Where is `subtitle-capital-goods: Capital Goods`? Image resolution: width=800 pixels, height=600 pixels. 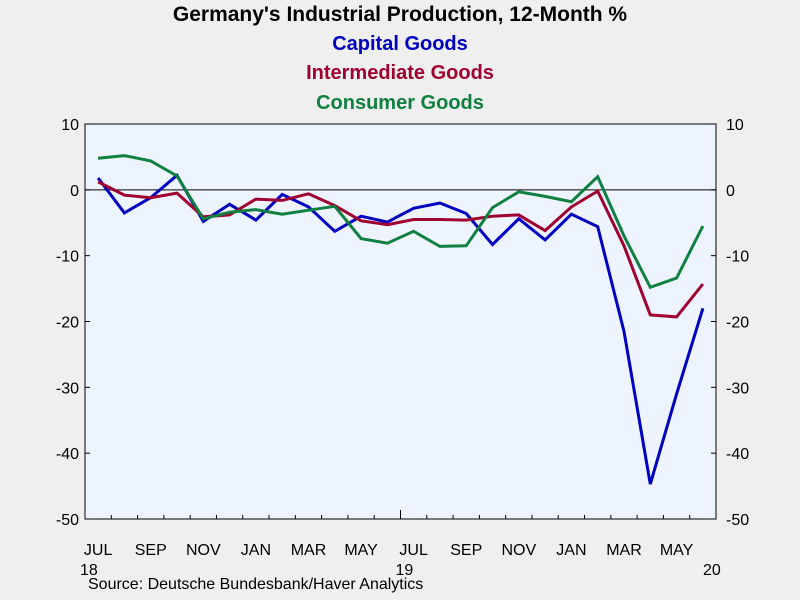 subtitle-capital-goods: Capital Goods is located at coordinates (400, 44).